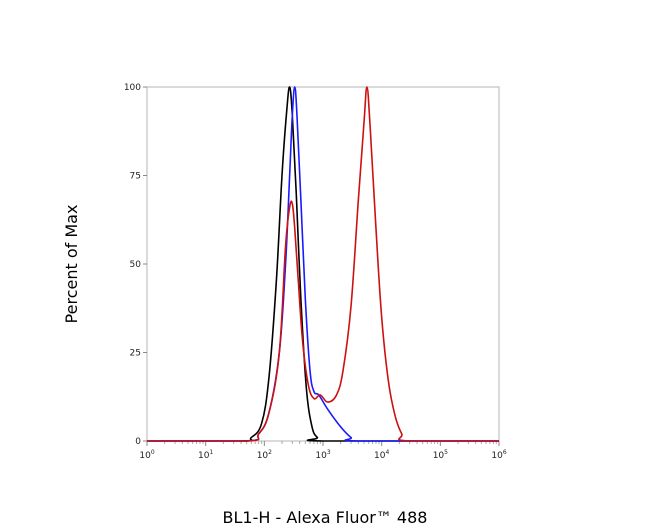  I want to click on x-tick-exponent: 3, so click(329, 452).